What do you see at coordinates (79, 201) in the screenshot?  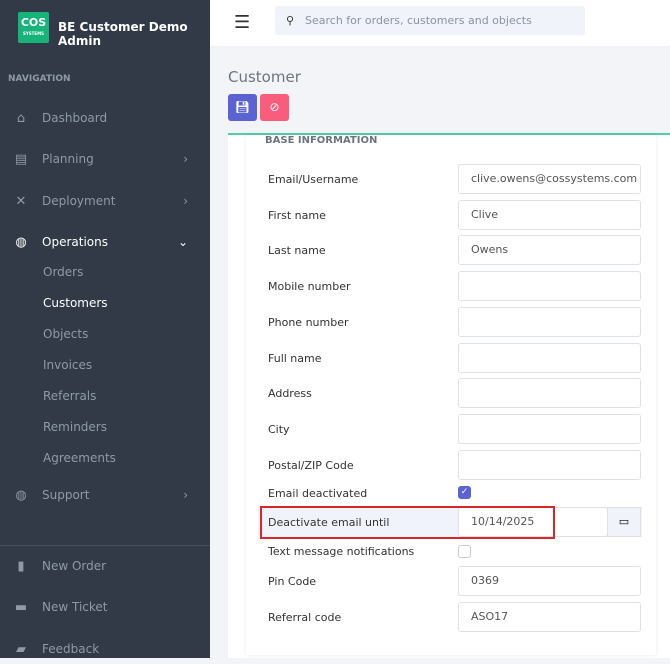 I see `label: Deployment` at bounding box center [79, 201].